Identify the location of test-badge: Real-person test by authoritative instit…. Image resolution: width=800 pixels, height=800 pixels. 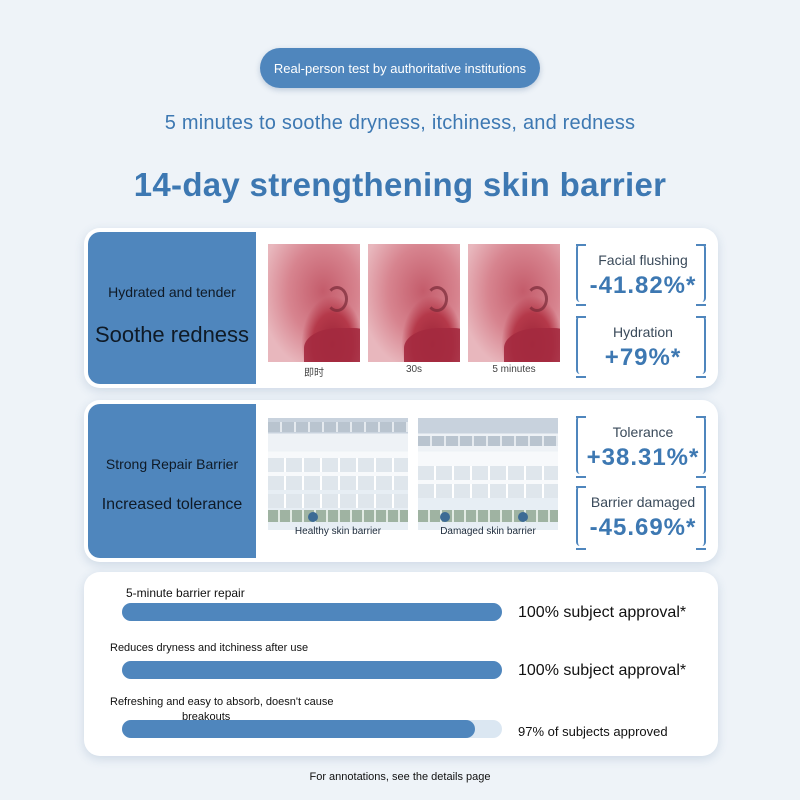
(400, 68).